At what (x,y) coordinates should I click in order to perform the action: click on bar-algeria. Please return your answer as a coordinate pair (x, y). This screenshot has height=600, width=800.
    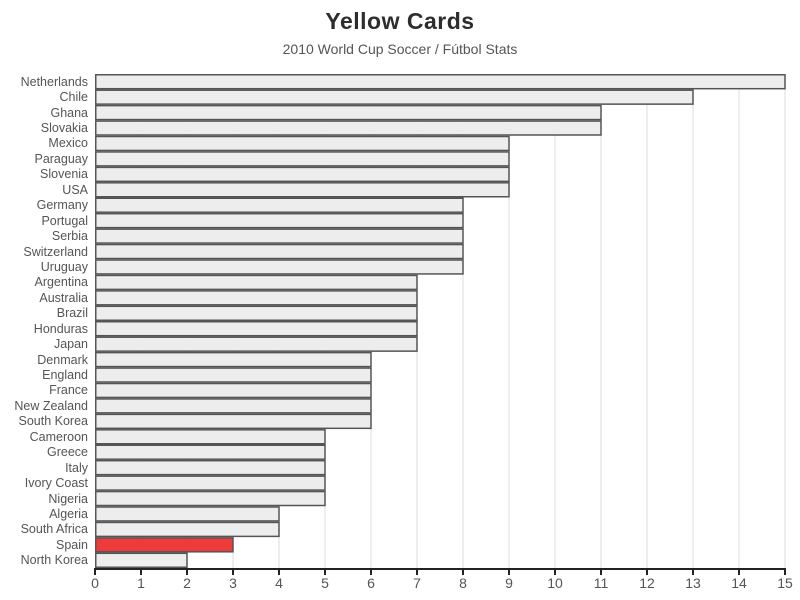
    Looking at the image, I should click on (187, 514).